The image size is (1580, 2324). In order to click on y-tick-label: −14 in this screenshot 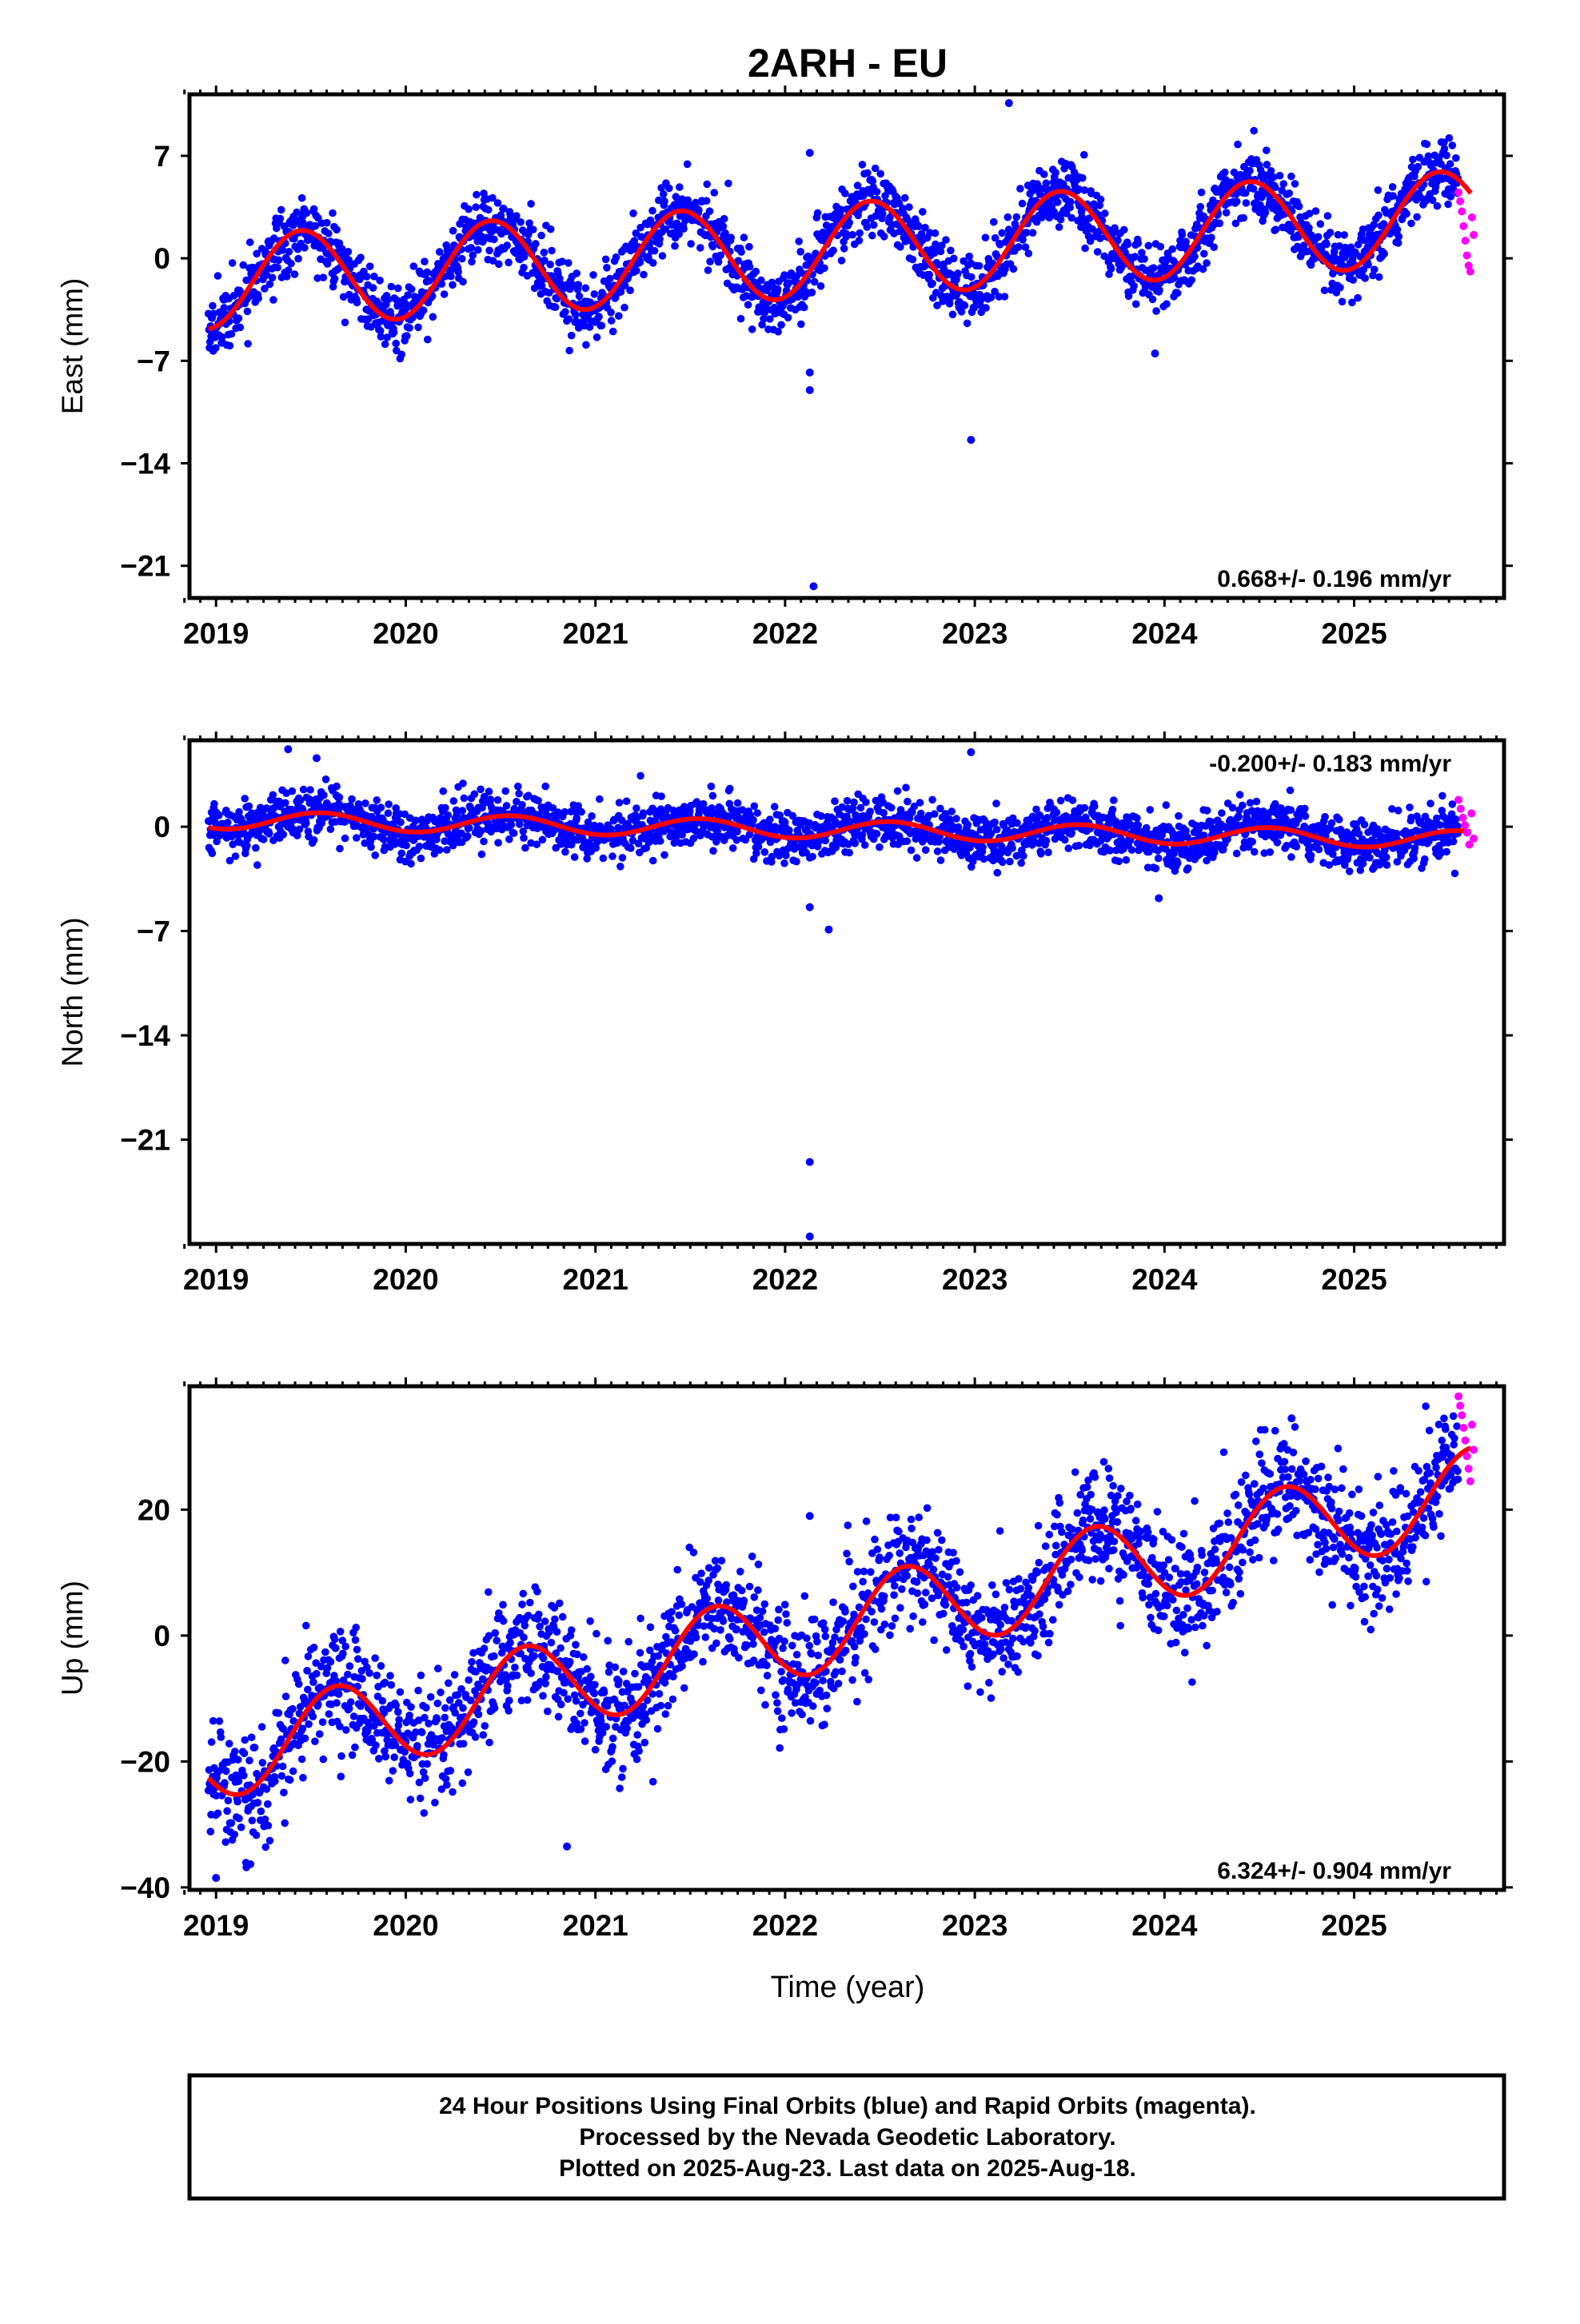, I will do `click(145, 1036)`.